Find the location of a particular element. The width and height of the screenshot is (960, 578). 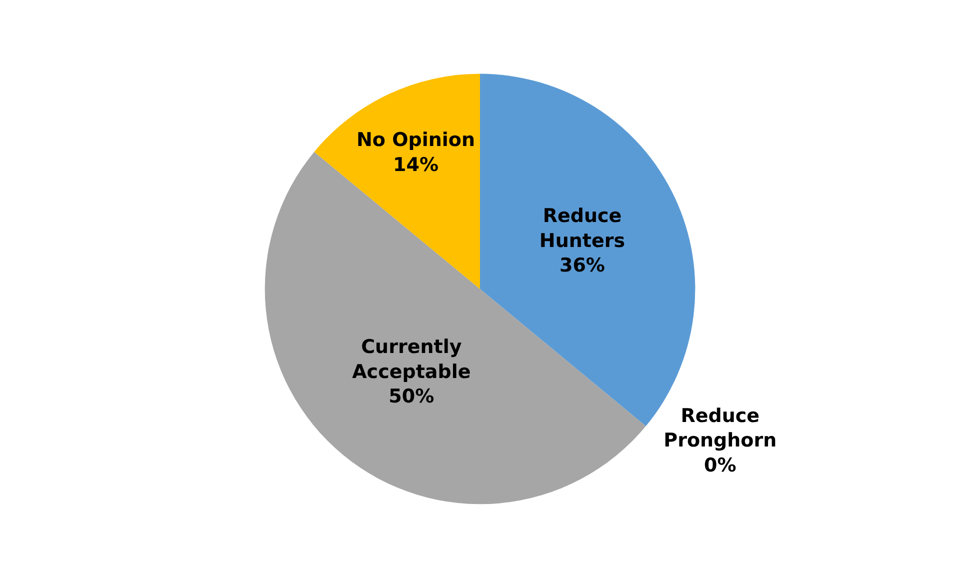

text: 0% is located at coordinates (720, 465).